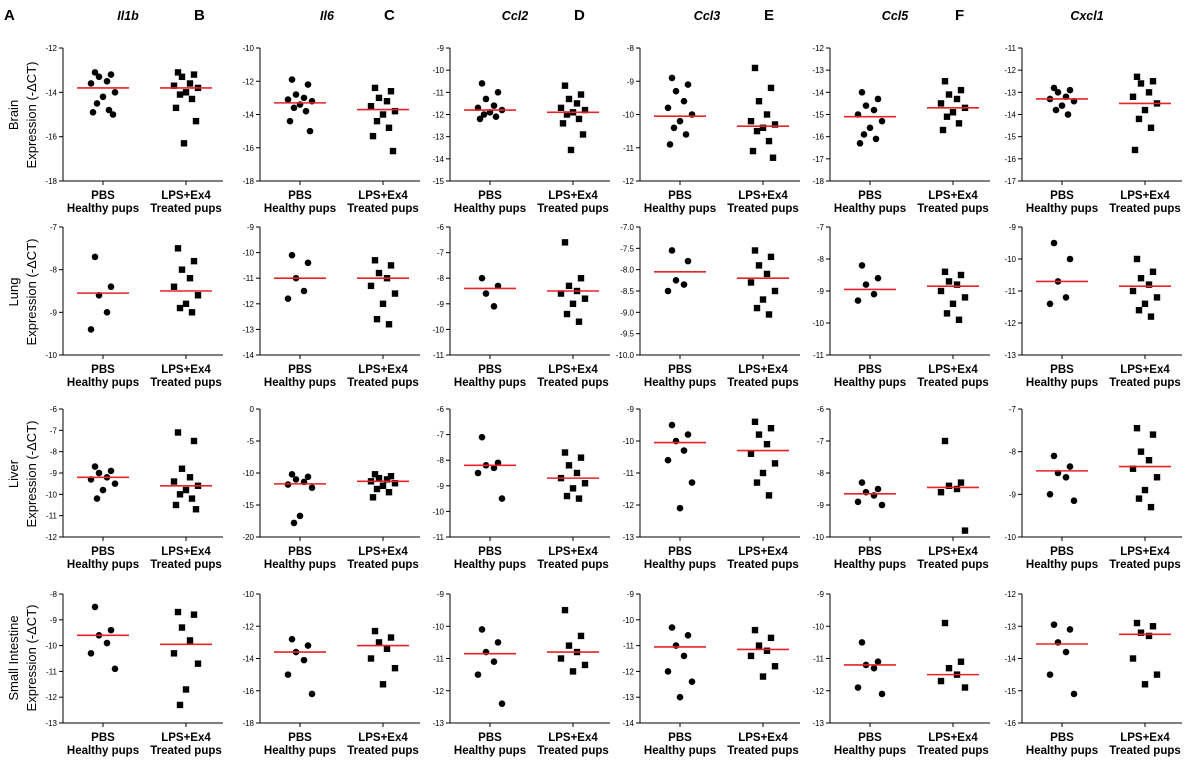  Describe the element at coordinates (515, 16) in the screenshot. I see `gene-title: Ccl2` at that location.